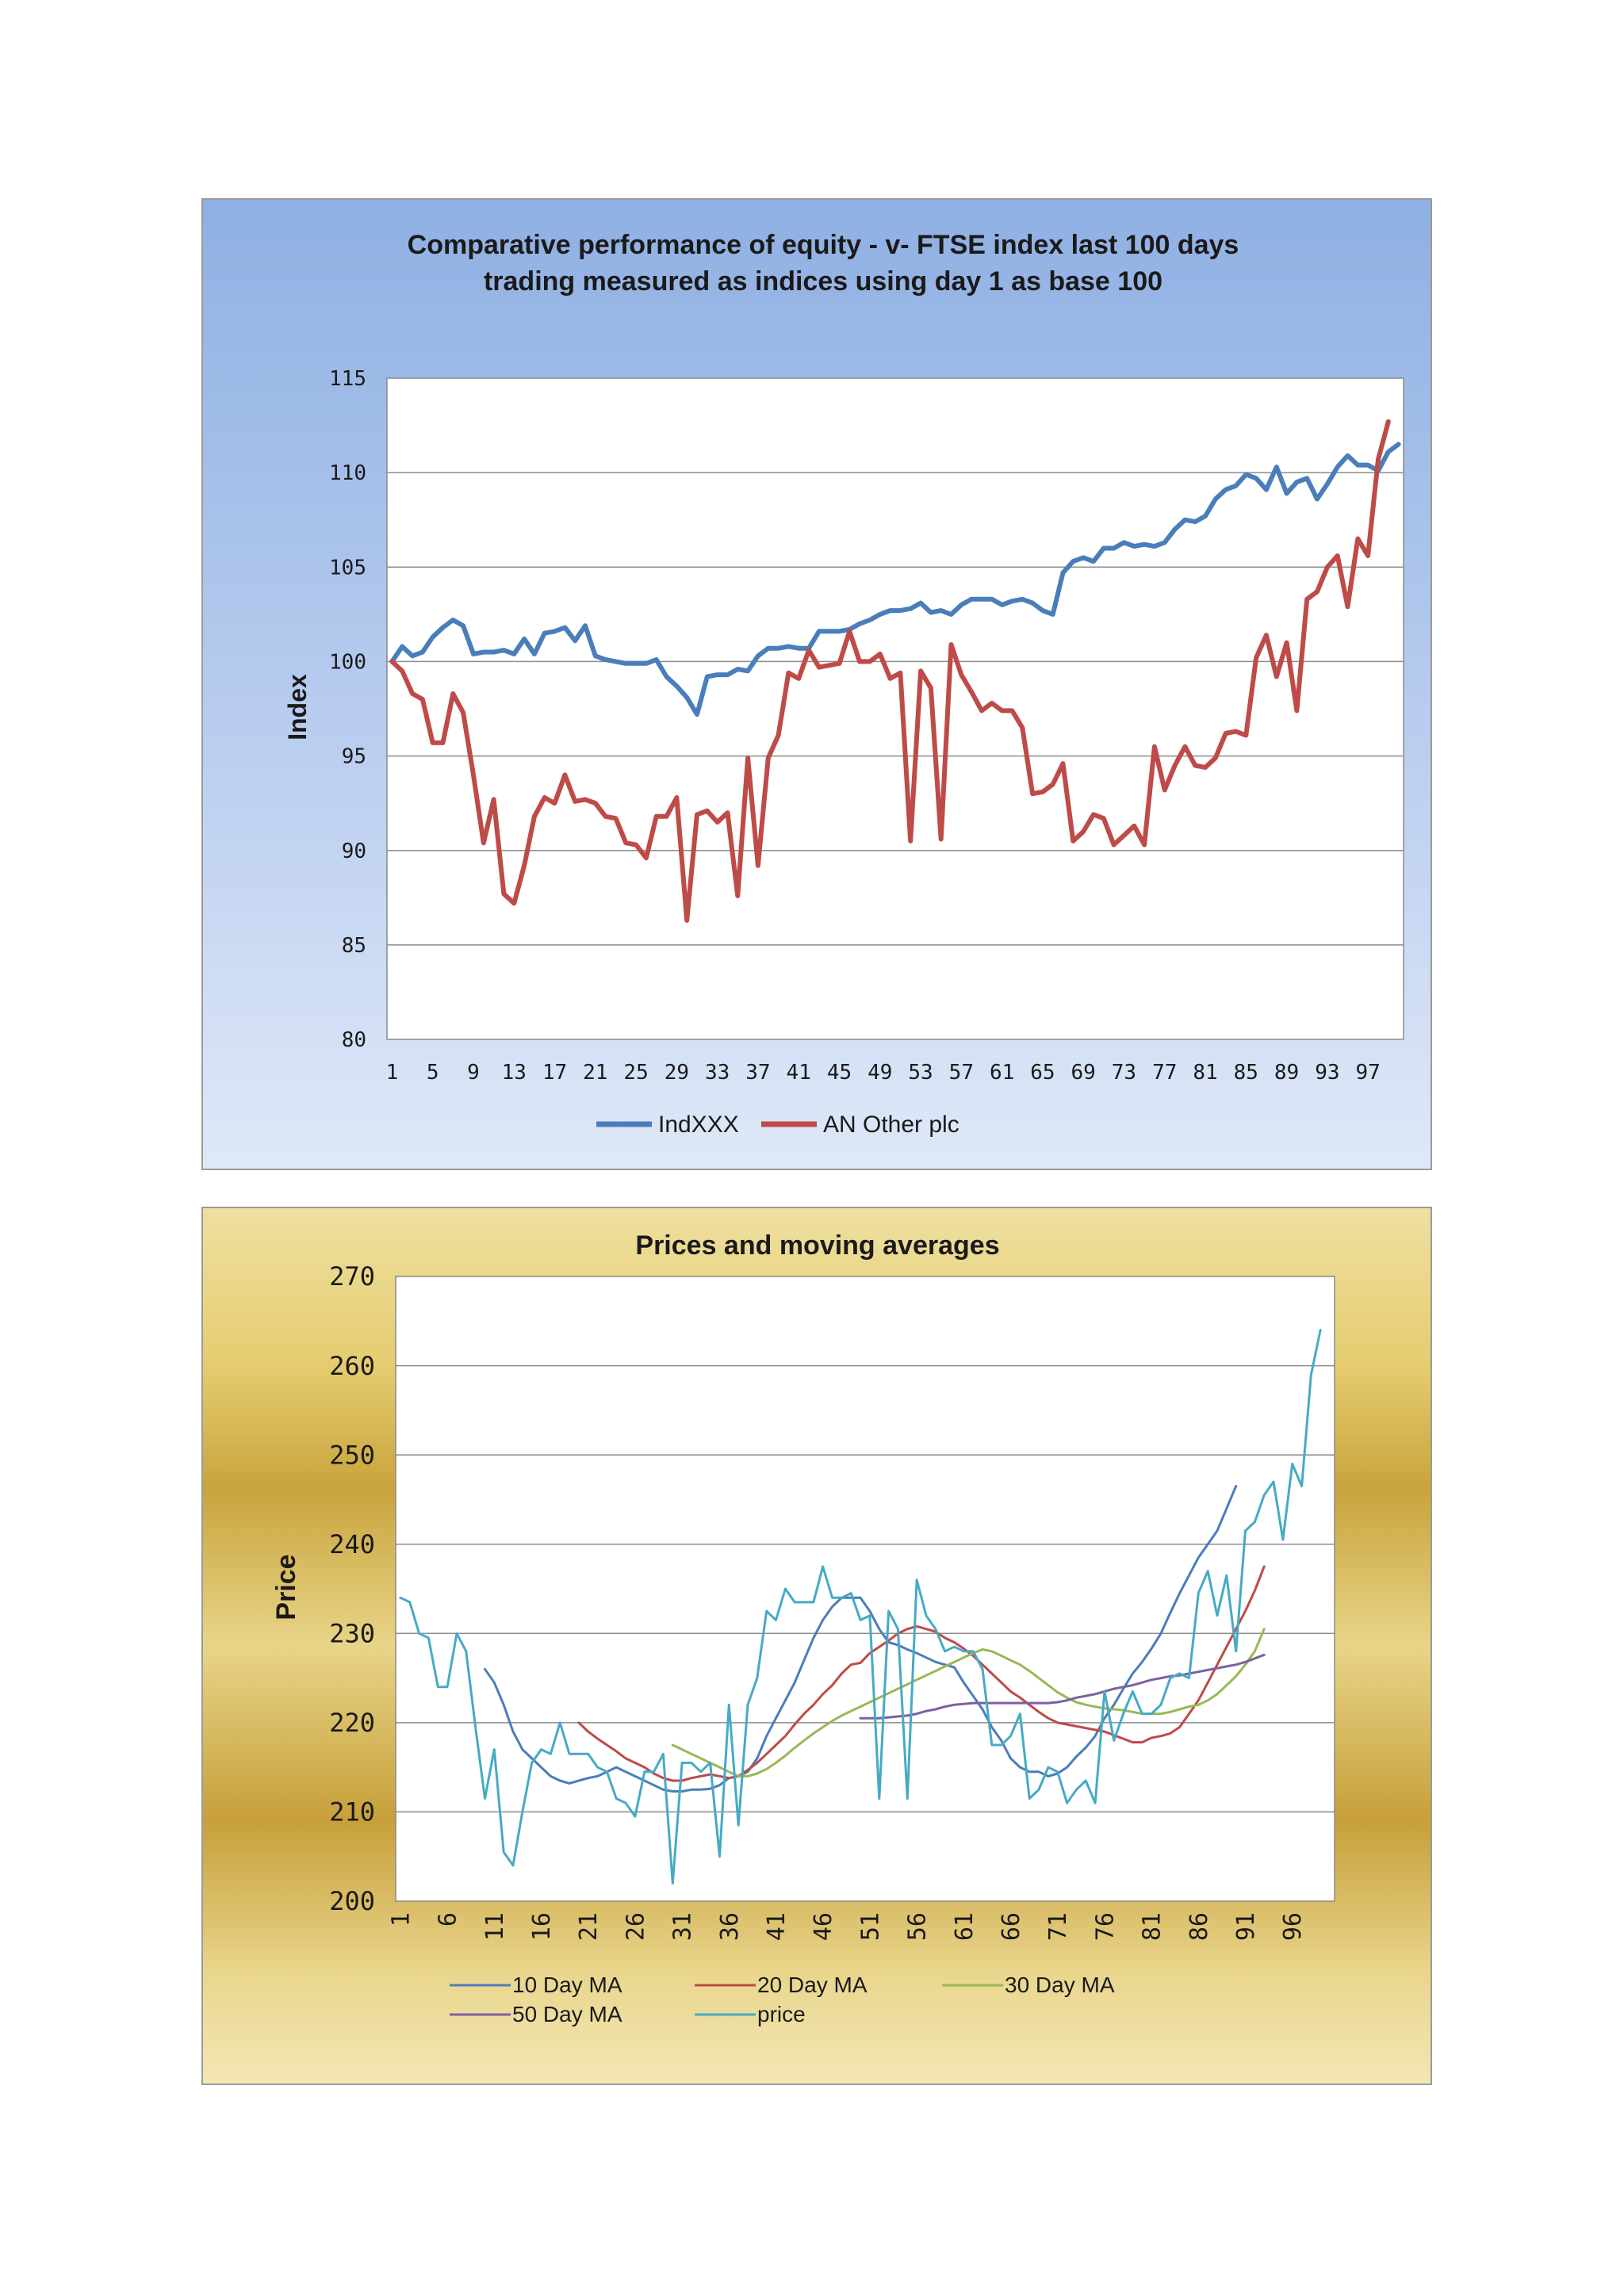 The width and height of the screenshot is (1624, 2296). Describe the element at coordinates (297, 707) in the screenshot. I see `y-axis-label: Index` at that location.